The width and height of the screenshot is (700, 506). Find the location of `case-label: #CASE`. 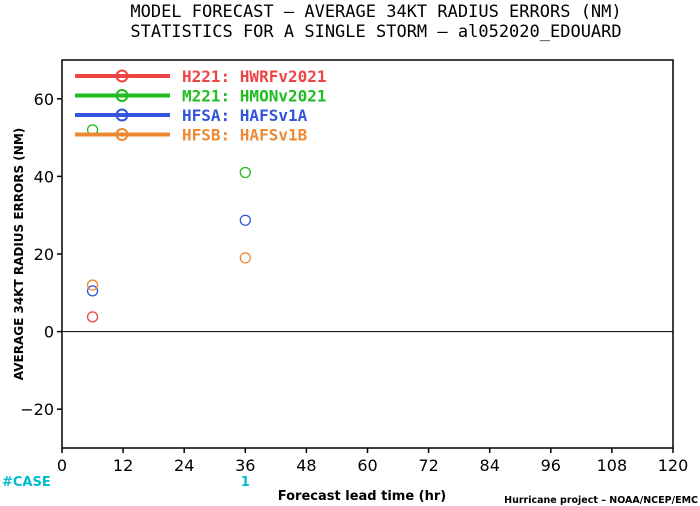

case-label: #CASE is located at coordinates (26, 482).